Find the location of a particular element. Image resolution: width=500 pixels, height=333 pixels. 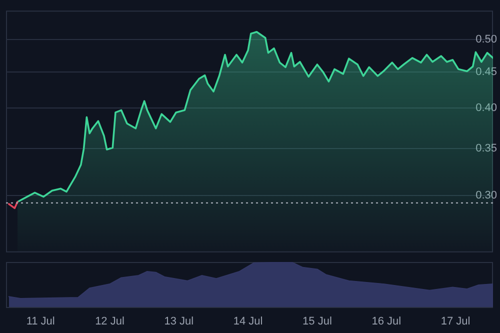

x-tick-label: 13 Jul is located at coordinates (179, 322).